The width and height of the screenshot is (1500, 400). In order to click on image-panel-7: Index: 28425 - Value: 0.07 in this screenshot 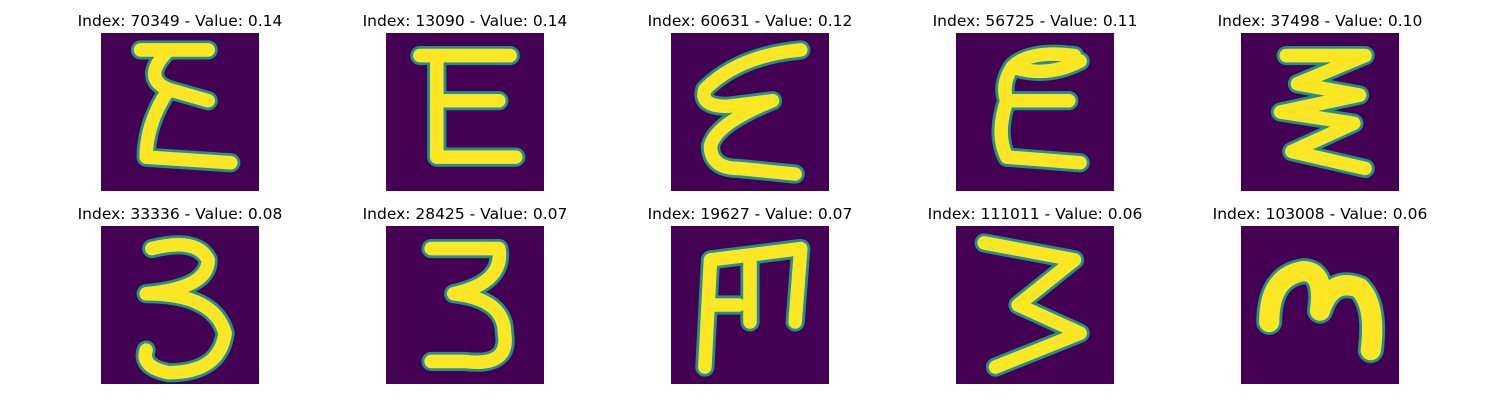, I will do `click(465, 297)`.